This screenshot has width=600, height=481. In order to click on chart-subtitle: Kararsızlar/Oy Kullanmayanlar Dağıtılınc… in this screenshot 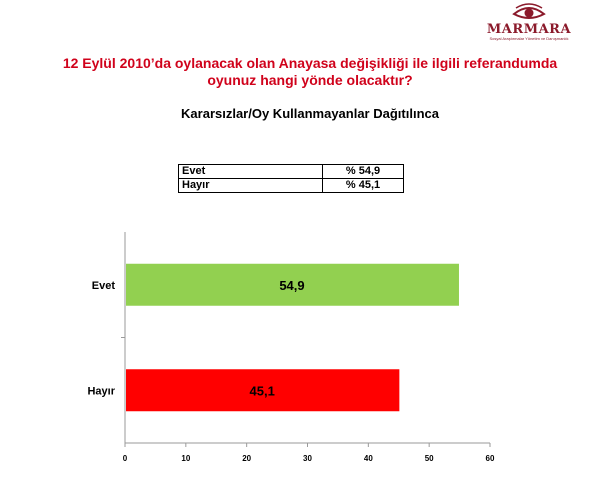, I will do `click(310, 113)`.